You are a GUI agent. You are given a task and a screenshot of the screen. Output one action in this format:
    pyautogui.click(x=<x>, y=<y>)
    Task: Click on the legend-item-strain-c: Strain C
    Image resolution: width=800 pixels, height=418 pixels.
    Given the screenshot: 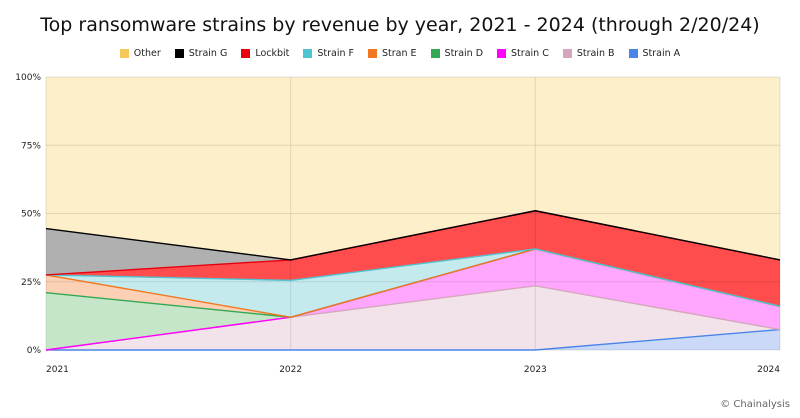 What is the action you would take?
    pyautogui.click(x=523, y=53)
    